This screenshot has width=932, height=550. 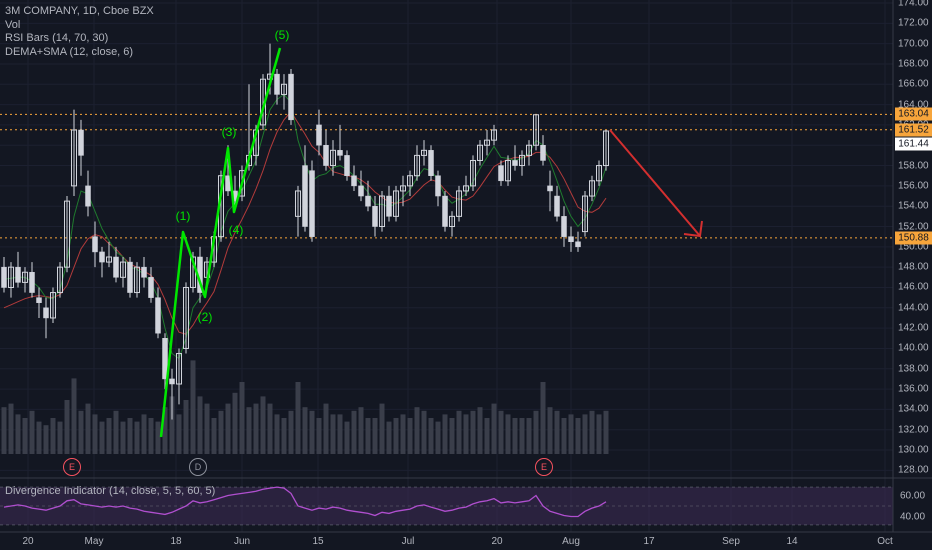 What do you see at coordinates (571, 541) in the screenshot?
I see `time-axis-label: Aug` at bounding box center [571, 541].